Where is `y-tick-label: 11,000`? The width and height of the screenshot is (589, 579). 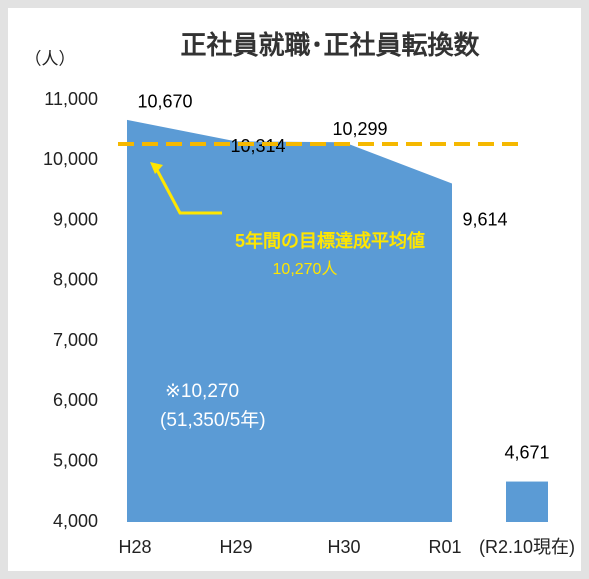 y-tick-label: 11,000 is located at coordinates (71, 99).